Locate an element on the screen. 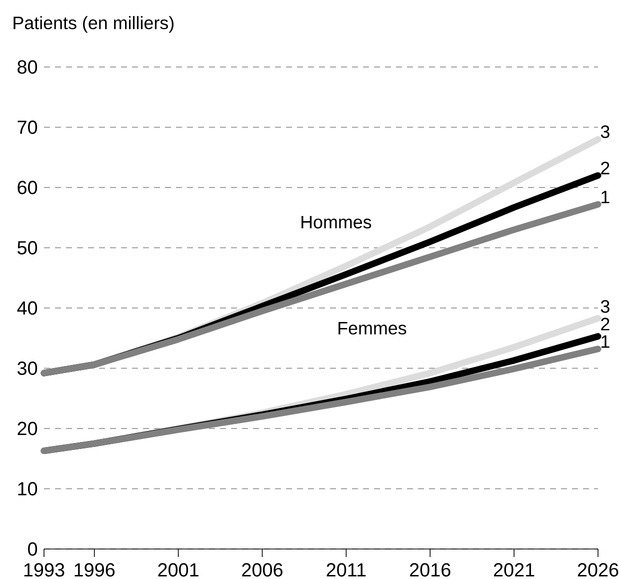 The image size is (619, 579). x-tick-label: 2006 is located at coordinates (262, 570).